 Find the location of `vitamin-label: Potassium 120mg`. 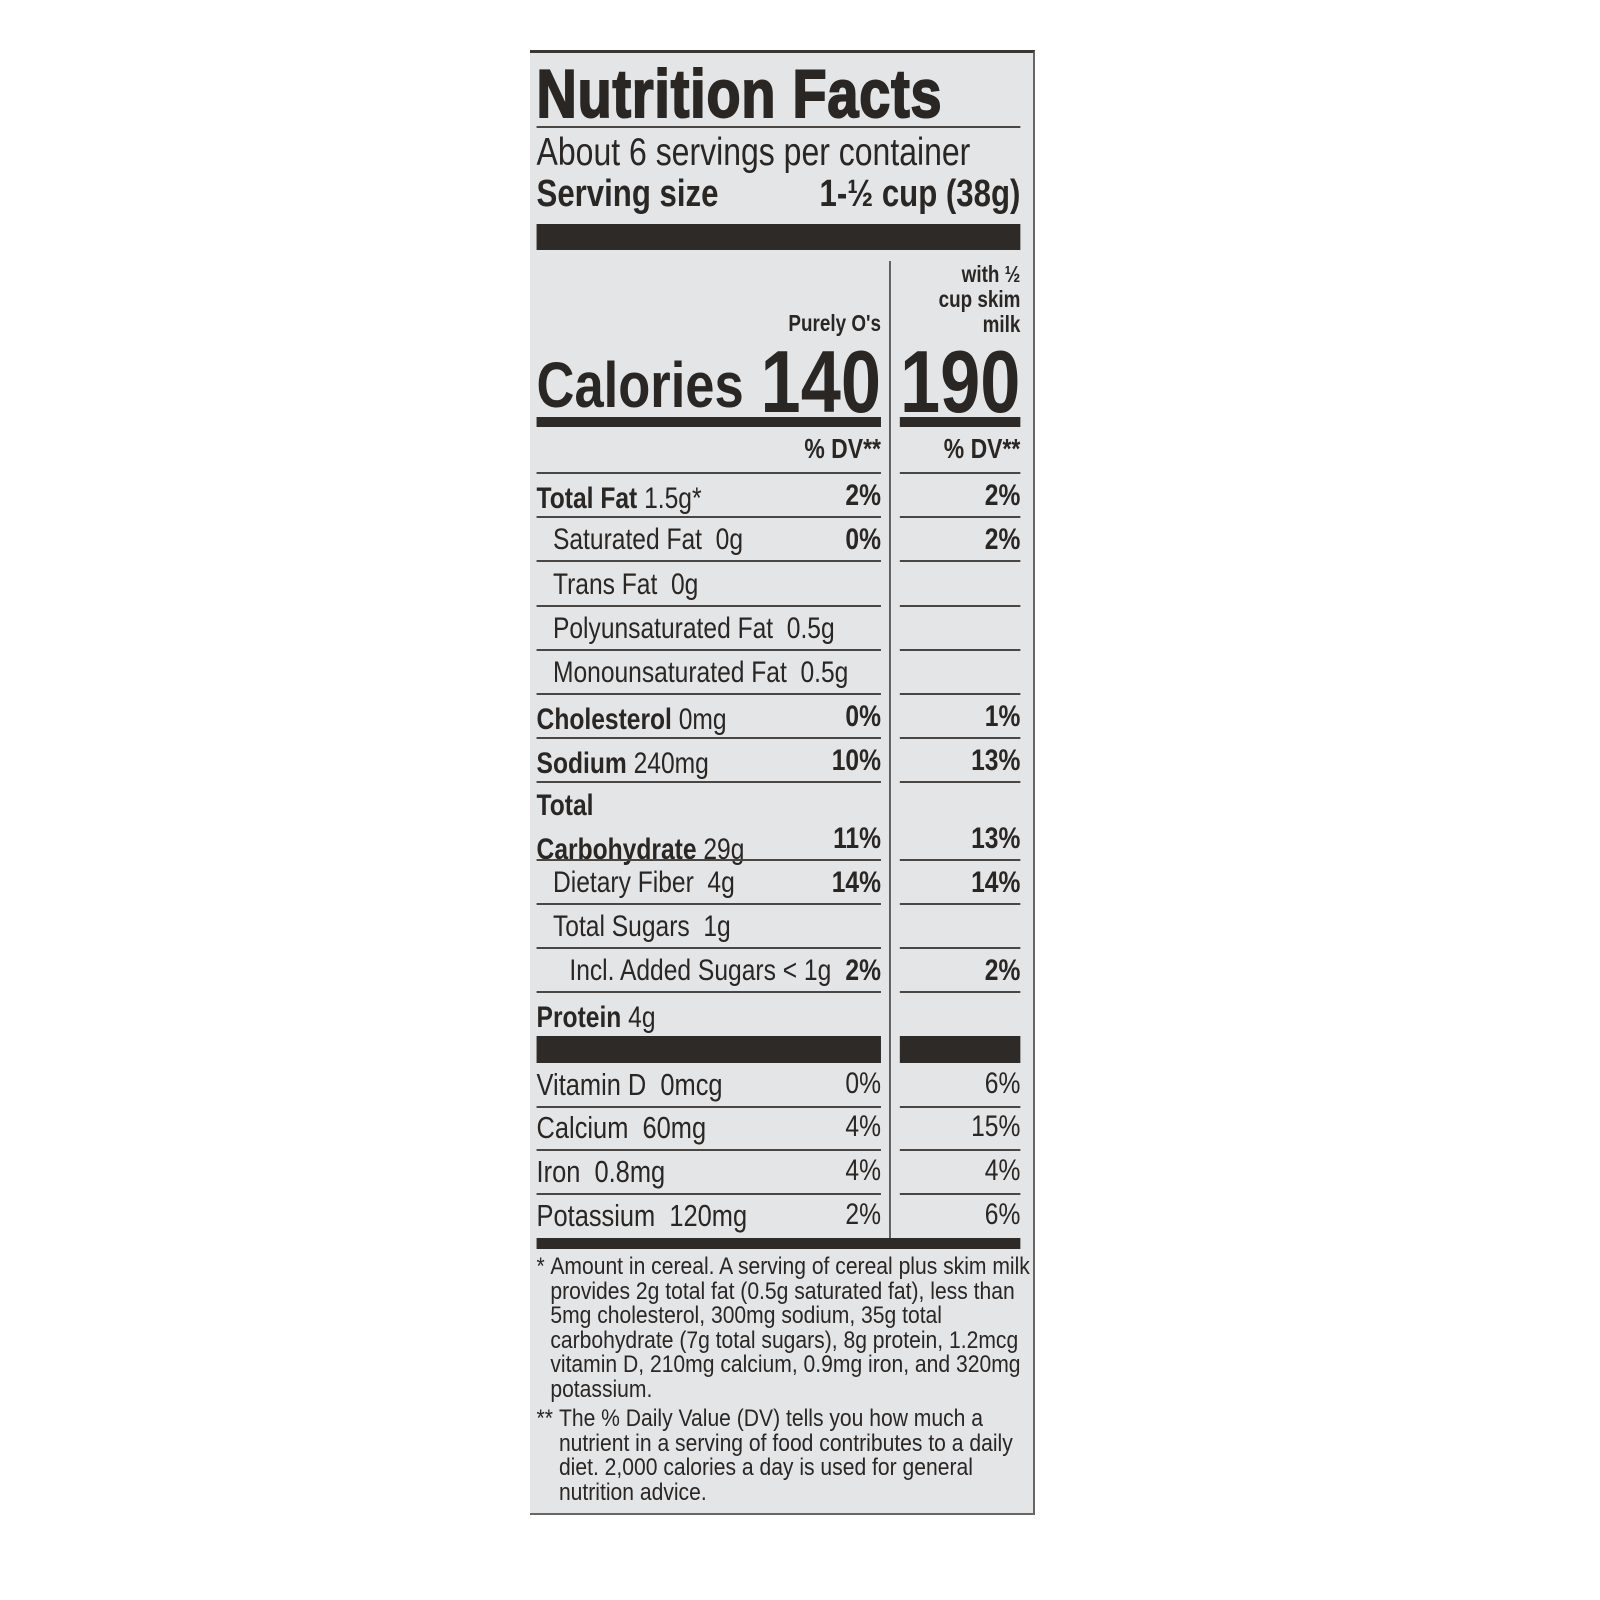

vitamin-label: Potassium 120mg is located at coordinates (642, 1215).